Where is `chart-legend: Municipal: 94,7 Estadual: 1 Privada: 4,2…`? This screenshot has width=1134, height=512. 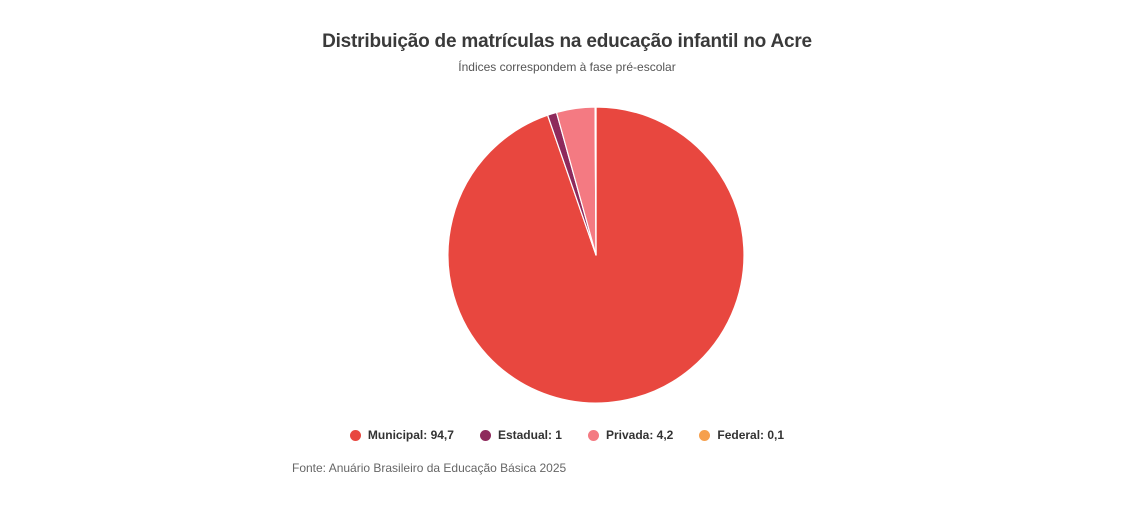 chart-legend: Municipal: 94,7 Estadual: 1 Privada: 4,2… is located at coordinates (567, 435).